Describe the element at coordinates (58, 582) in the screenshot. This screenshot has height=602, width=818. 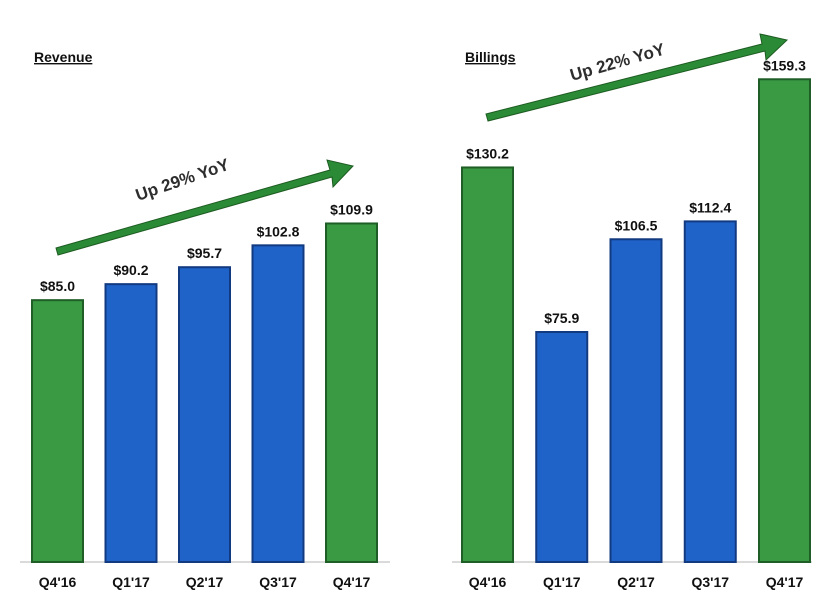
I see `revenue-tick-label-1: Q4'16` at that location.